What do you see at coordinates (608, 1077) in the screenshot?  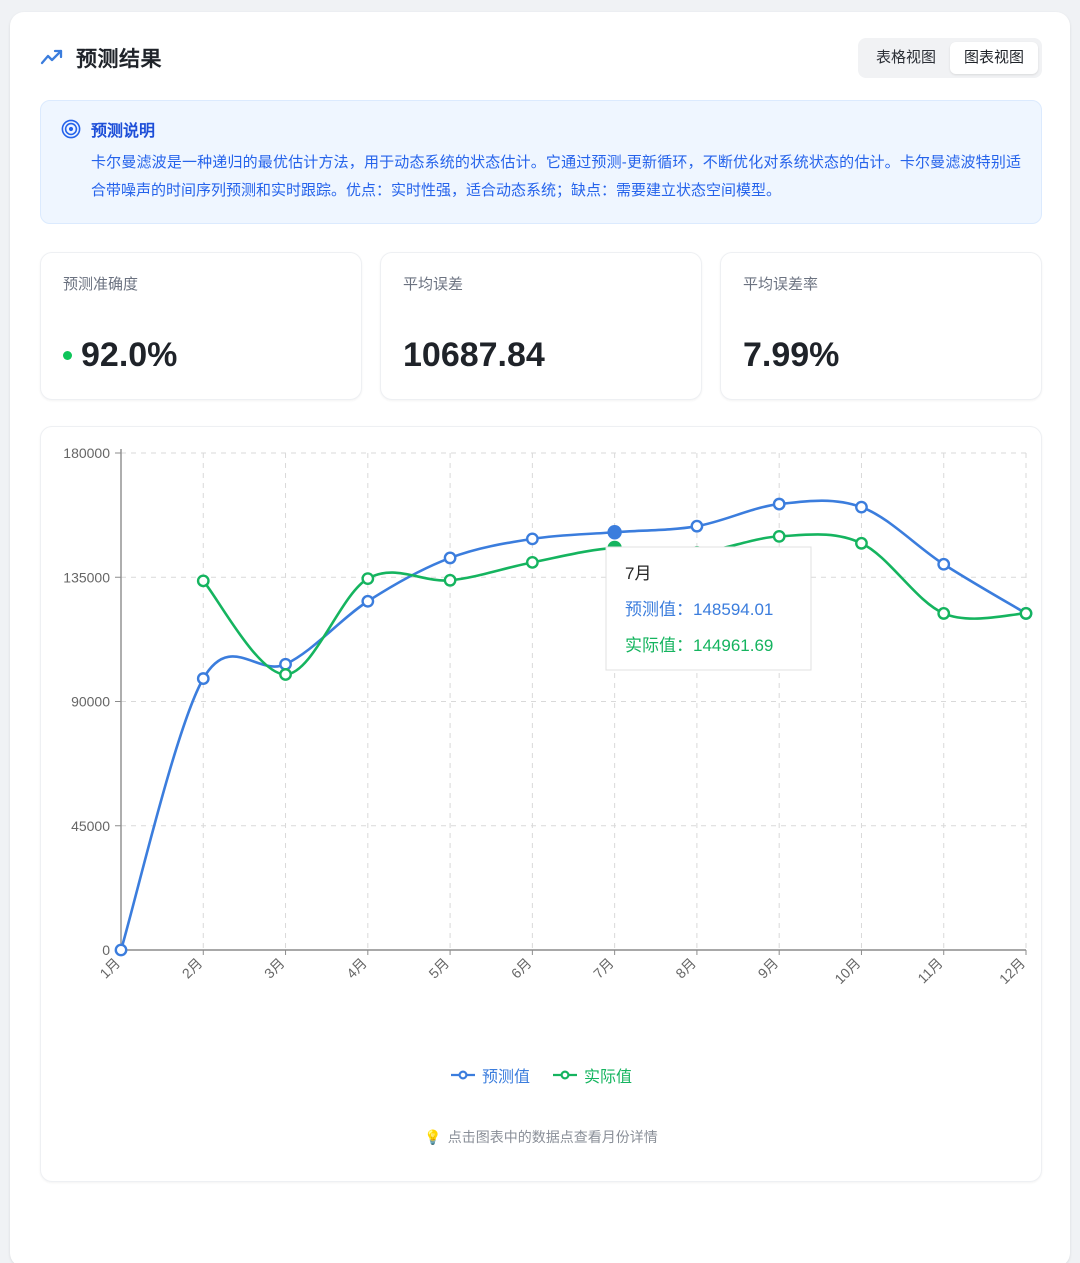 I see `legend-label: 实际值` at bounding box center [608, 1077].